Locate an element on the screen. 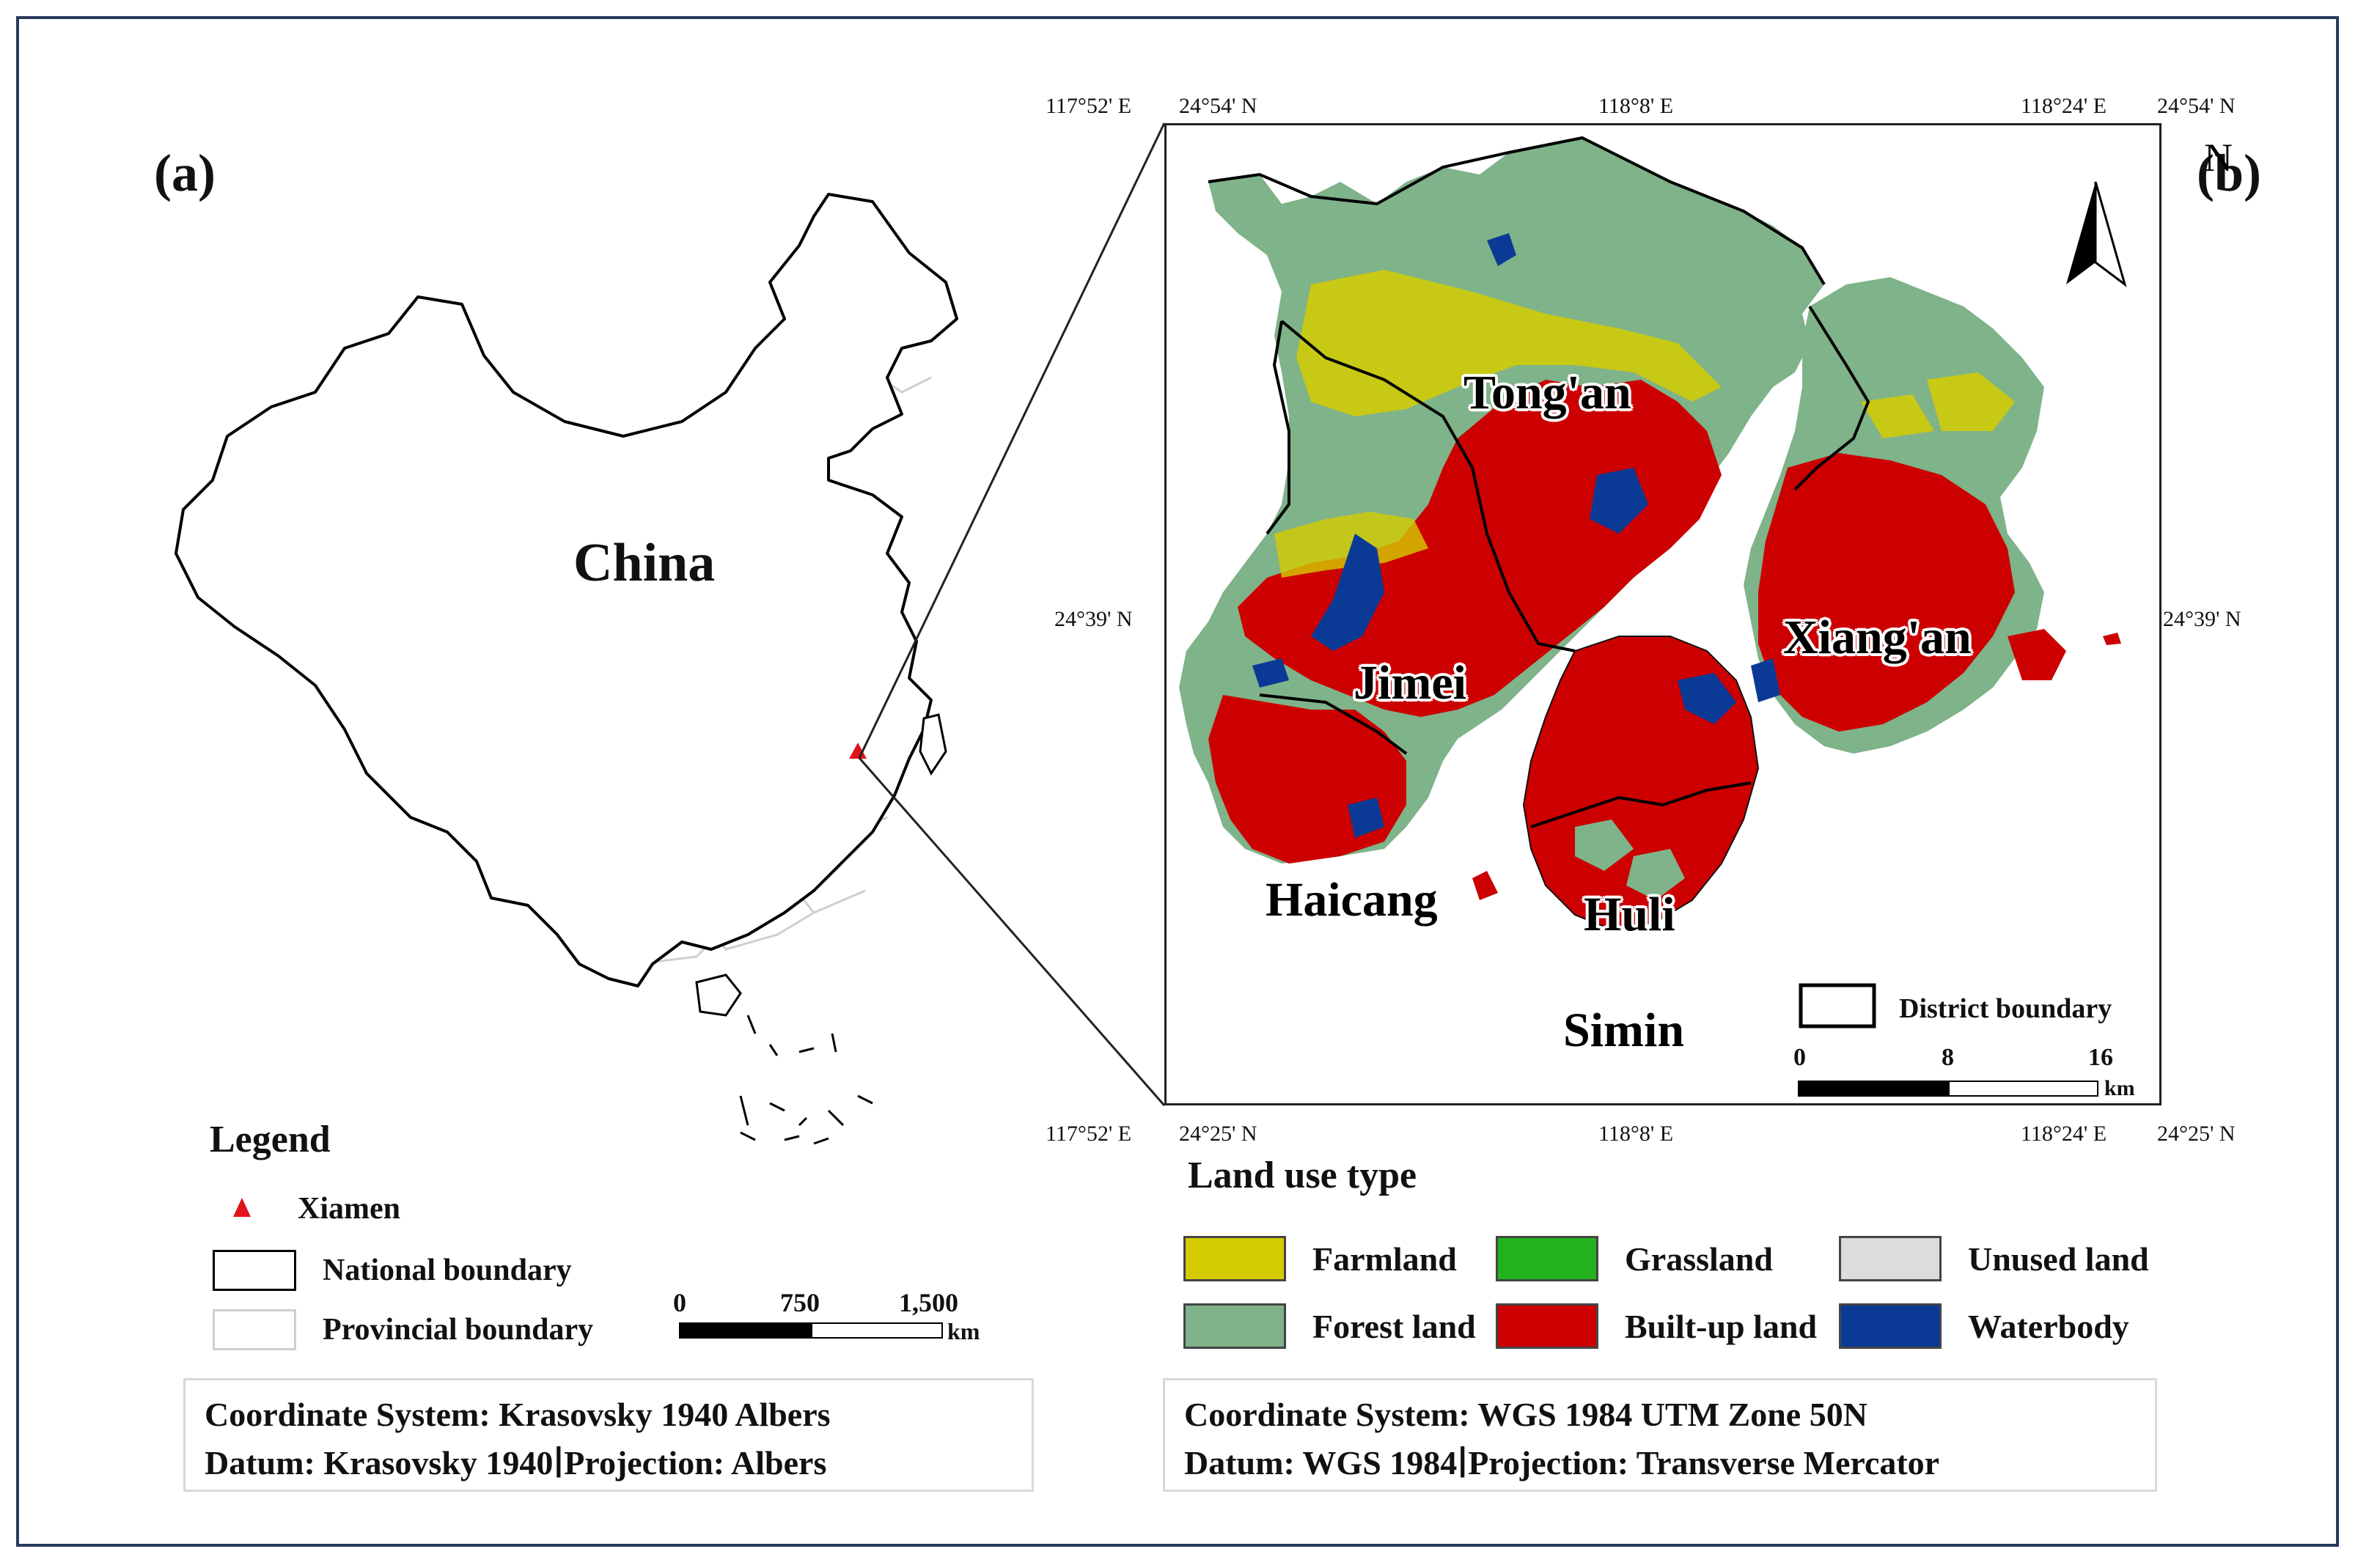 This screenshot has width=2358, height=1568. forest-land-swatch is located at coordinates (1234, 1326).